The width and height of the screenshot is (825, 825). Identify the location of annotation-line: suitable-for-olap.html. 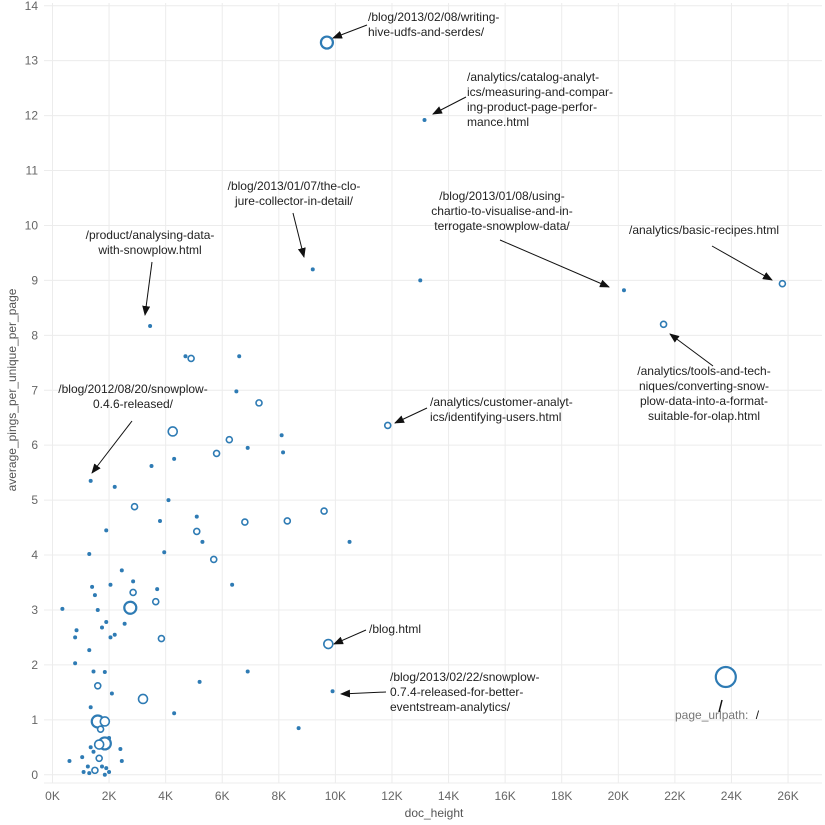
(704, 416).